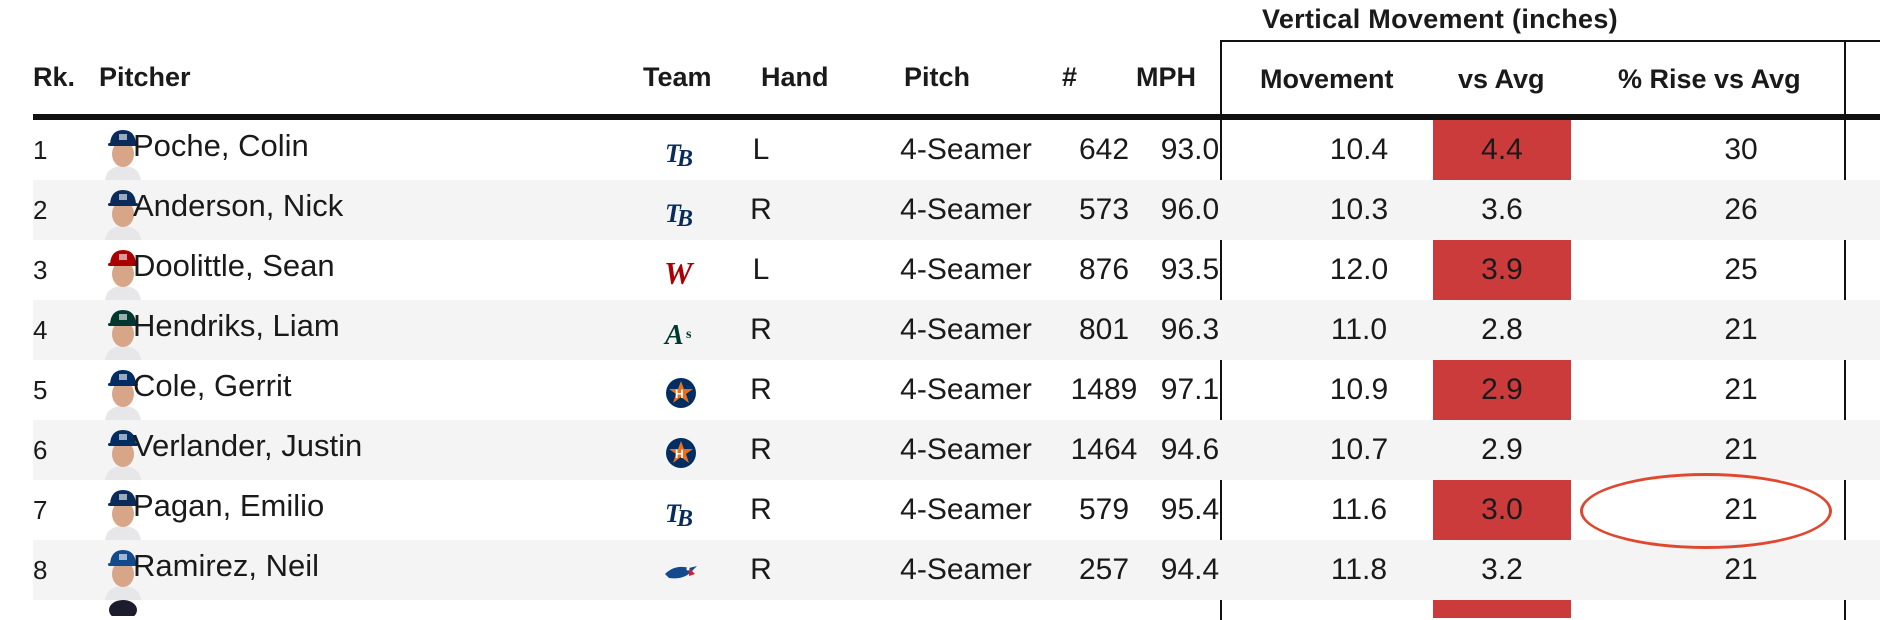 The image size is (1880, 620). What do you see at coordinates (1190, 389) in the screenshot?
I see `cell-mph: 97.1` at bounding box center [1190, 389].